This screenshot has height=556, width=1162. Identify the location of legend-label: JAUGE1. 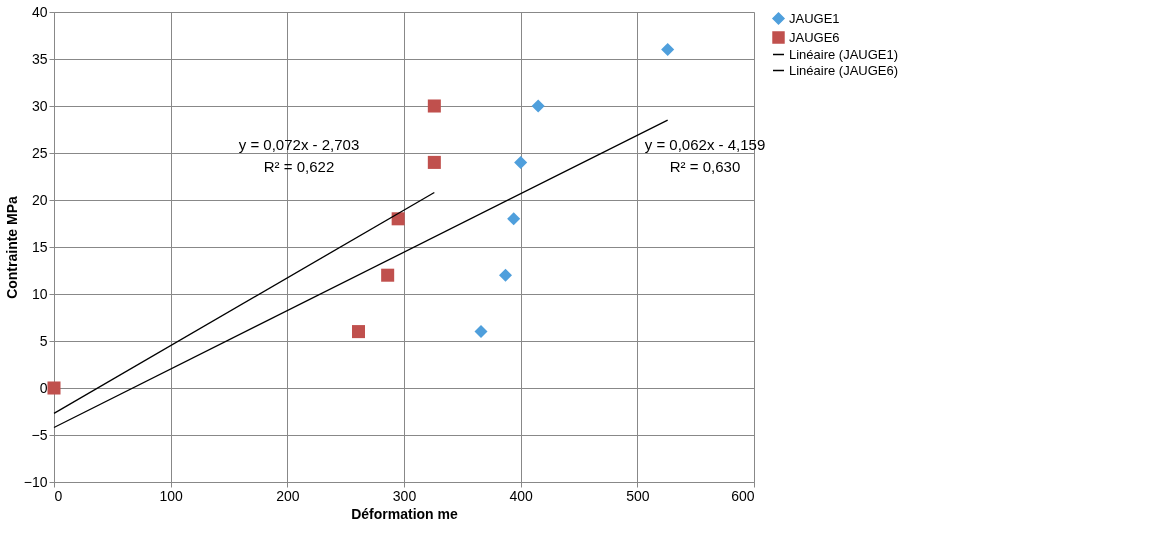
(814, 18).